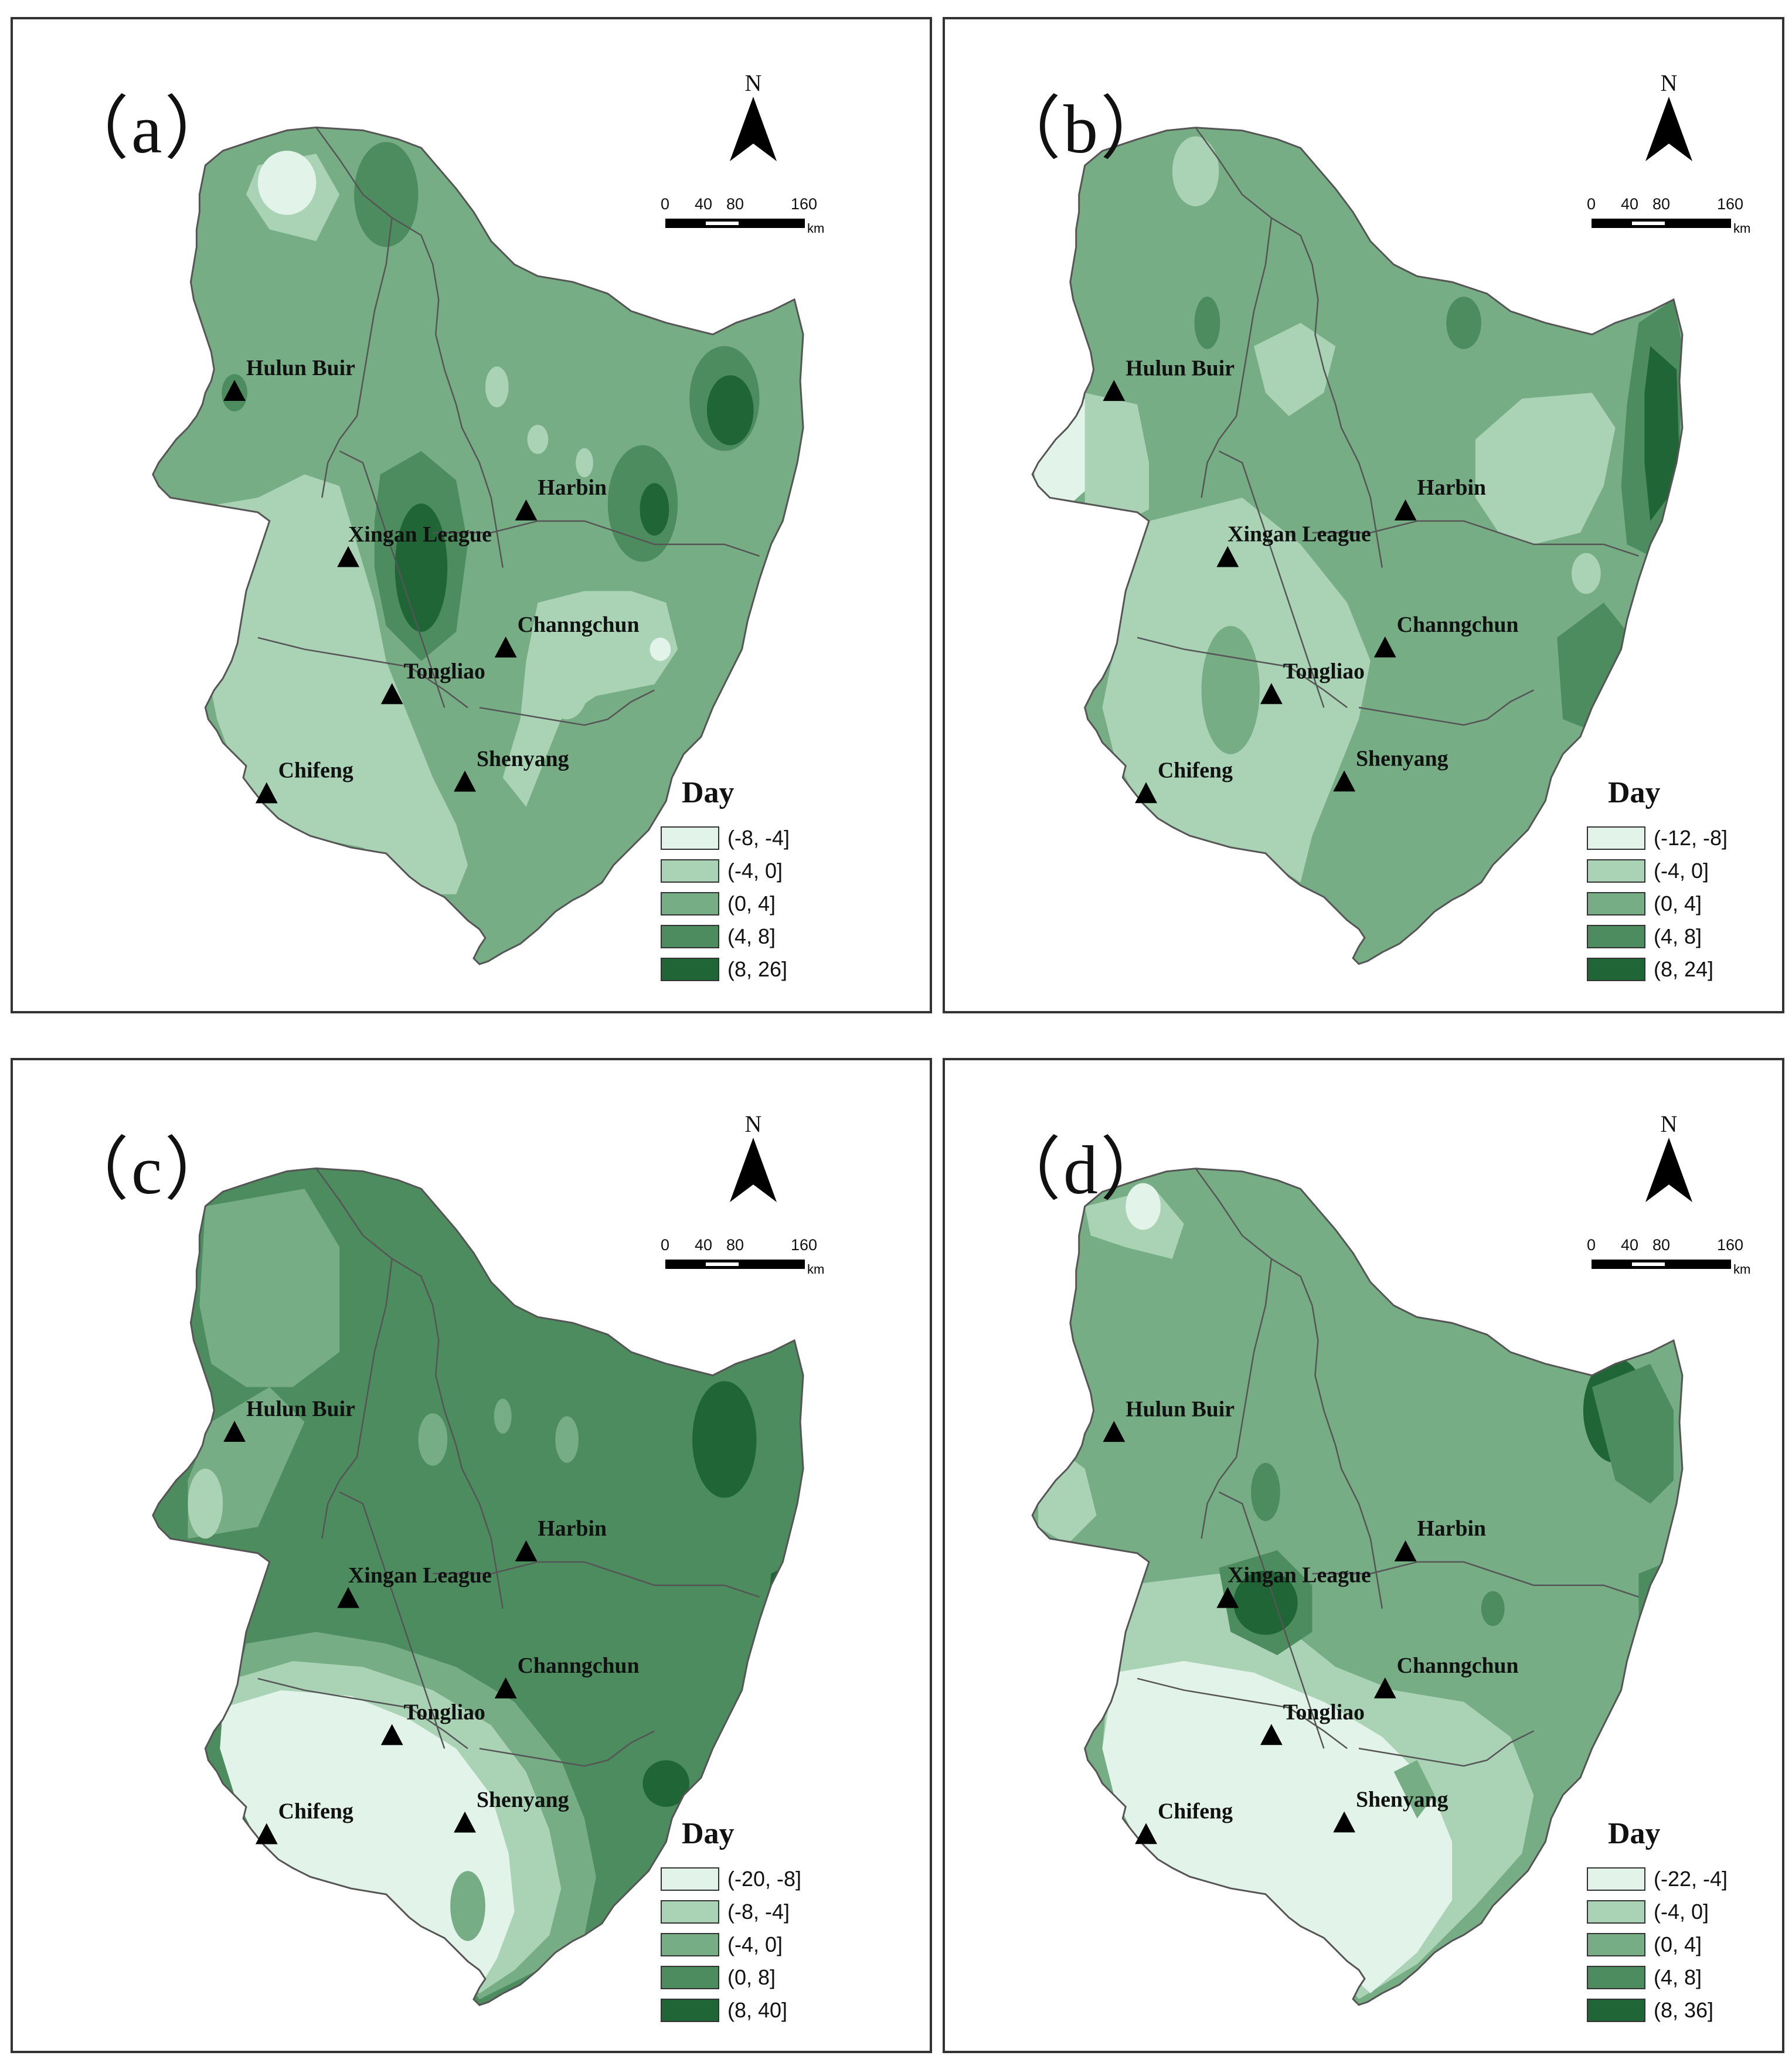 The image size is (1792, 2059). Describe the element at coordinates (1082, 130) in the screenshot. I see `panel-label: （b）` at that location.